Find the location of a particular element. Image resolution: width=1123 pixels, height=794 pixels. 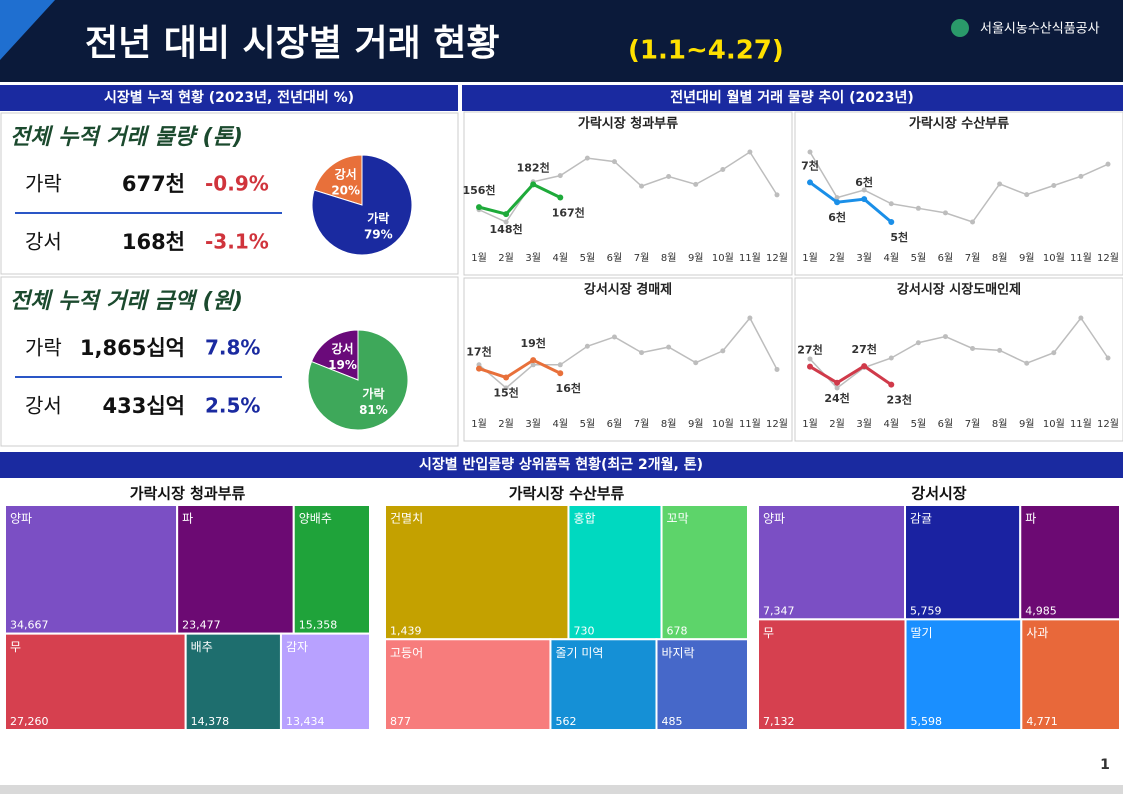

data-label: 182천 is located at coordinates (533, 167).